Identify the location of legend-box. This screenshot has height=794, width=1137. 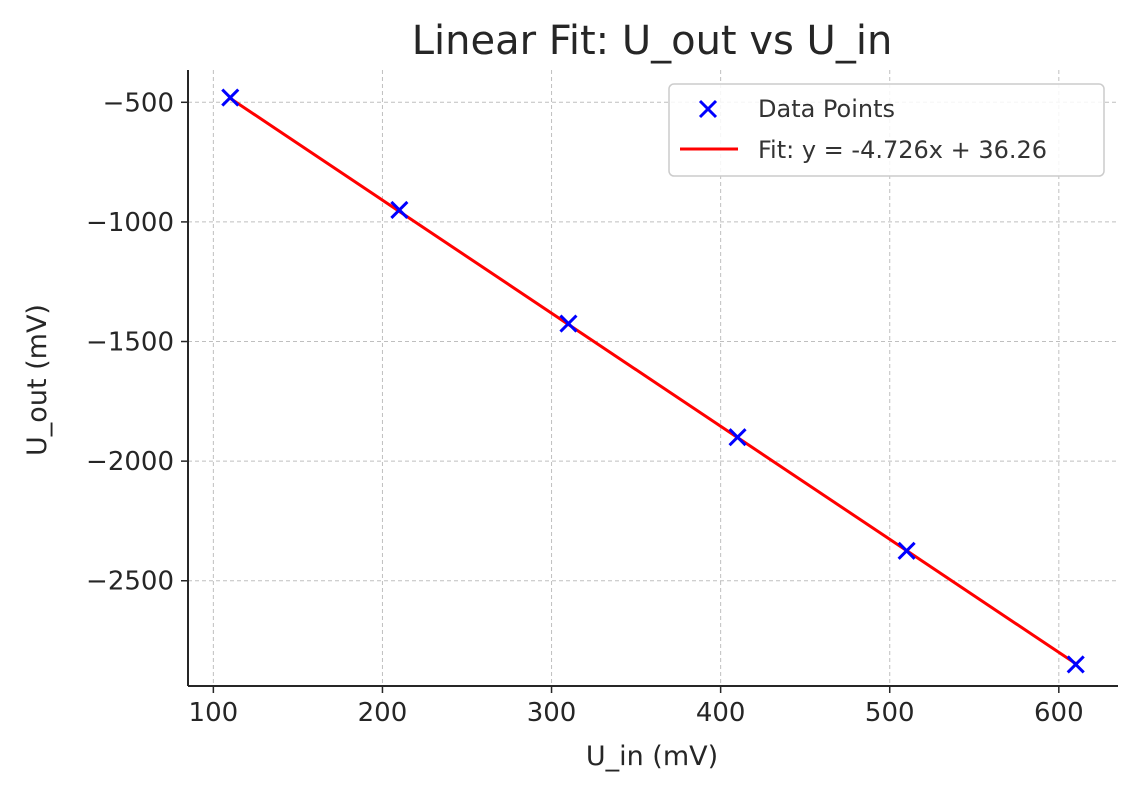
(886, 130).